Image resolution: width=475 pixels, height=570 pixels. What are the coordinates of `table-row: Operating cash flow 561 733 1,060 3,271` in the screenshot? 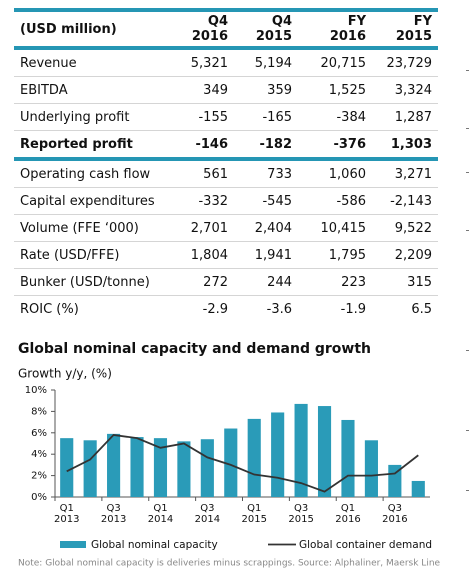 It's located at (226, 173).